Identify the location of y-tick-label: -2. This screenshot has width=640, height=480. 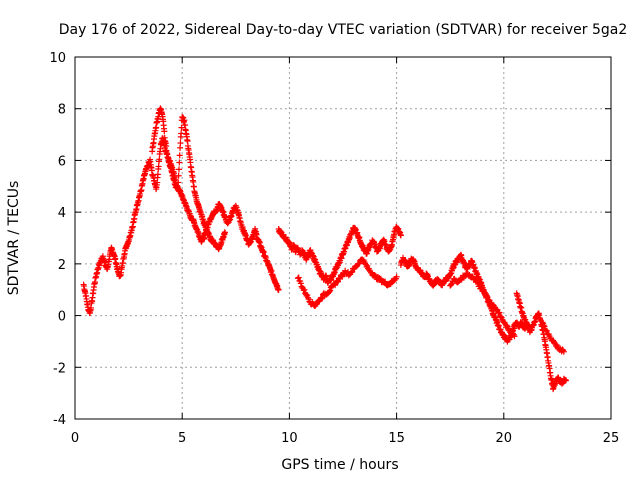
(59, 368).